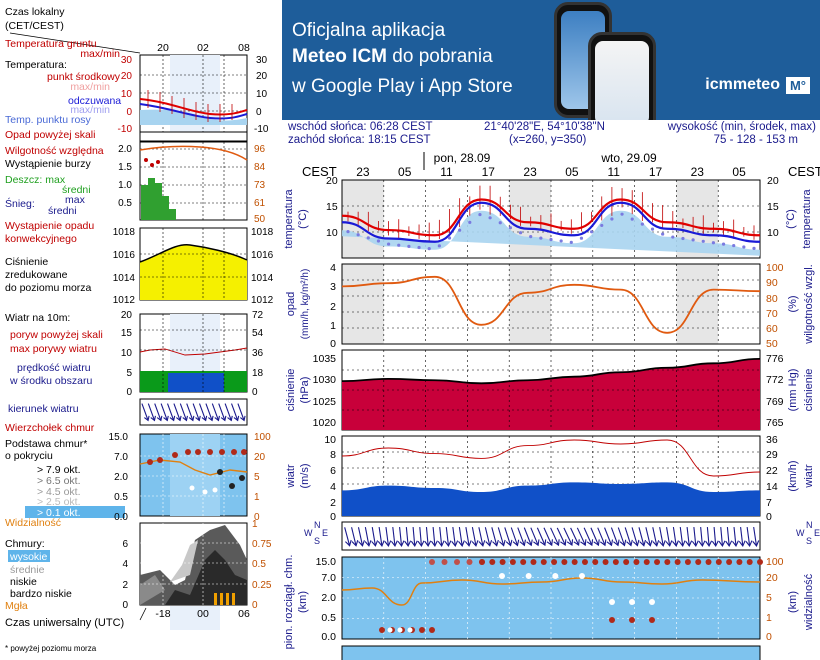 This screenshot has height=660, width=820. Describe the element at coordinates (125, 167) in the screenshot. I see `precip-axis-15: 1.5` at that location.